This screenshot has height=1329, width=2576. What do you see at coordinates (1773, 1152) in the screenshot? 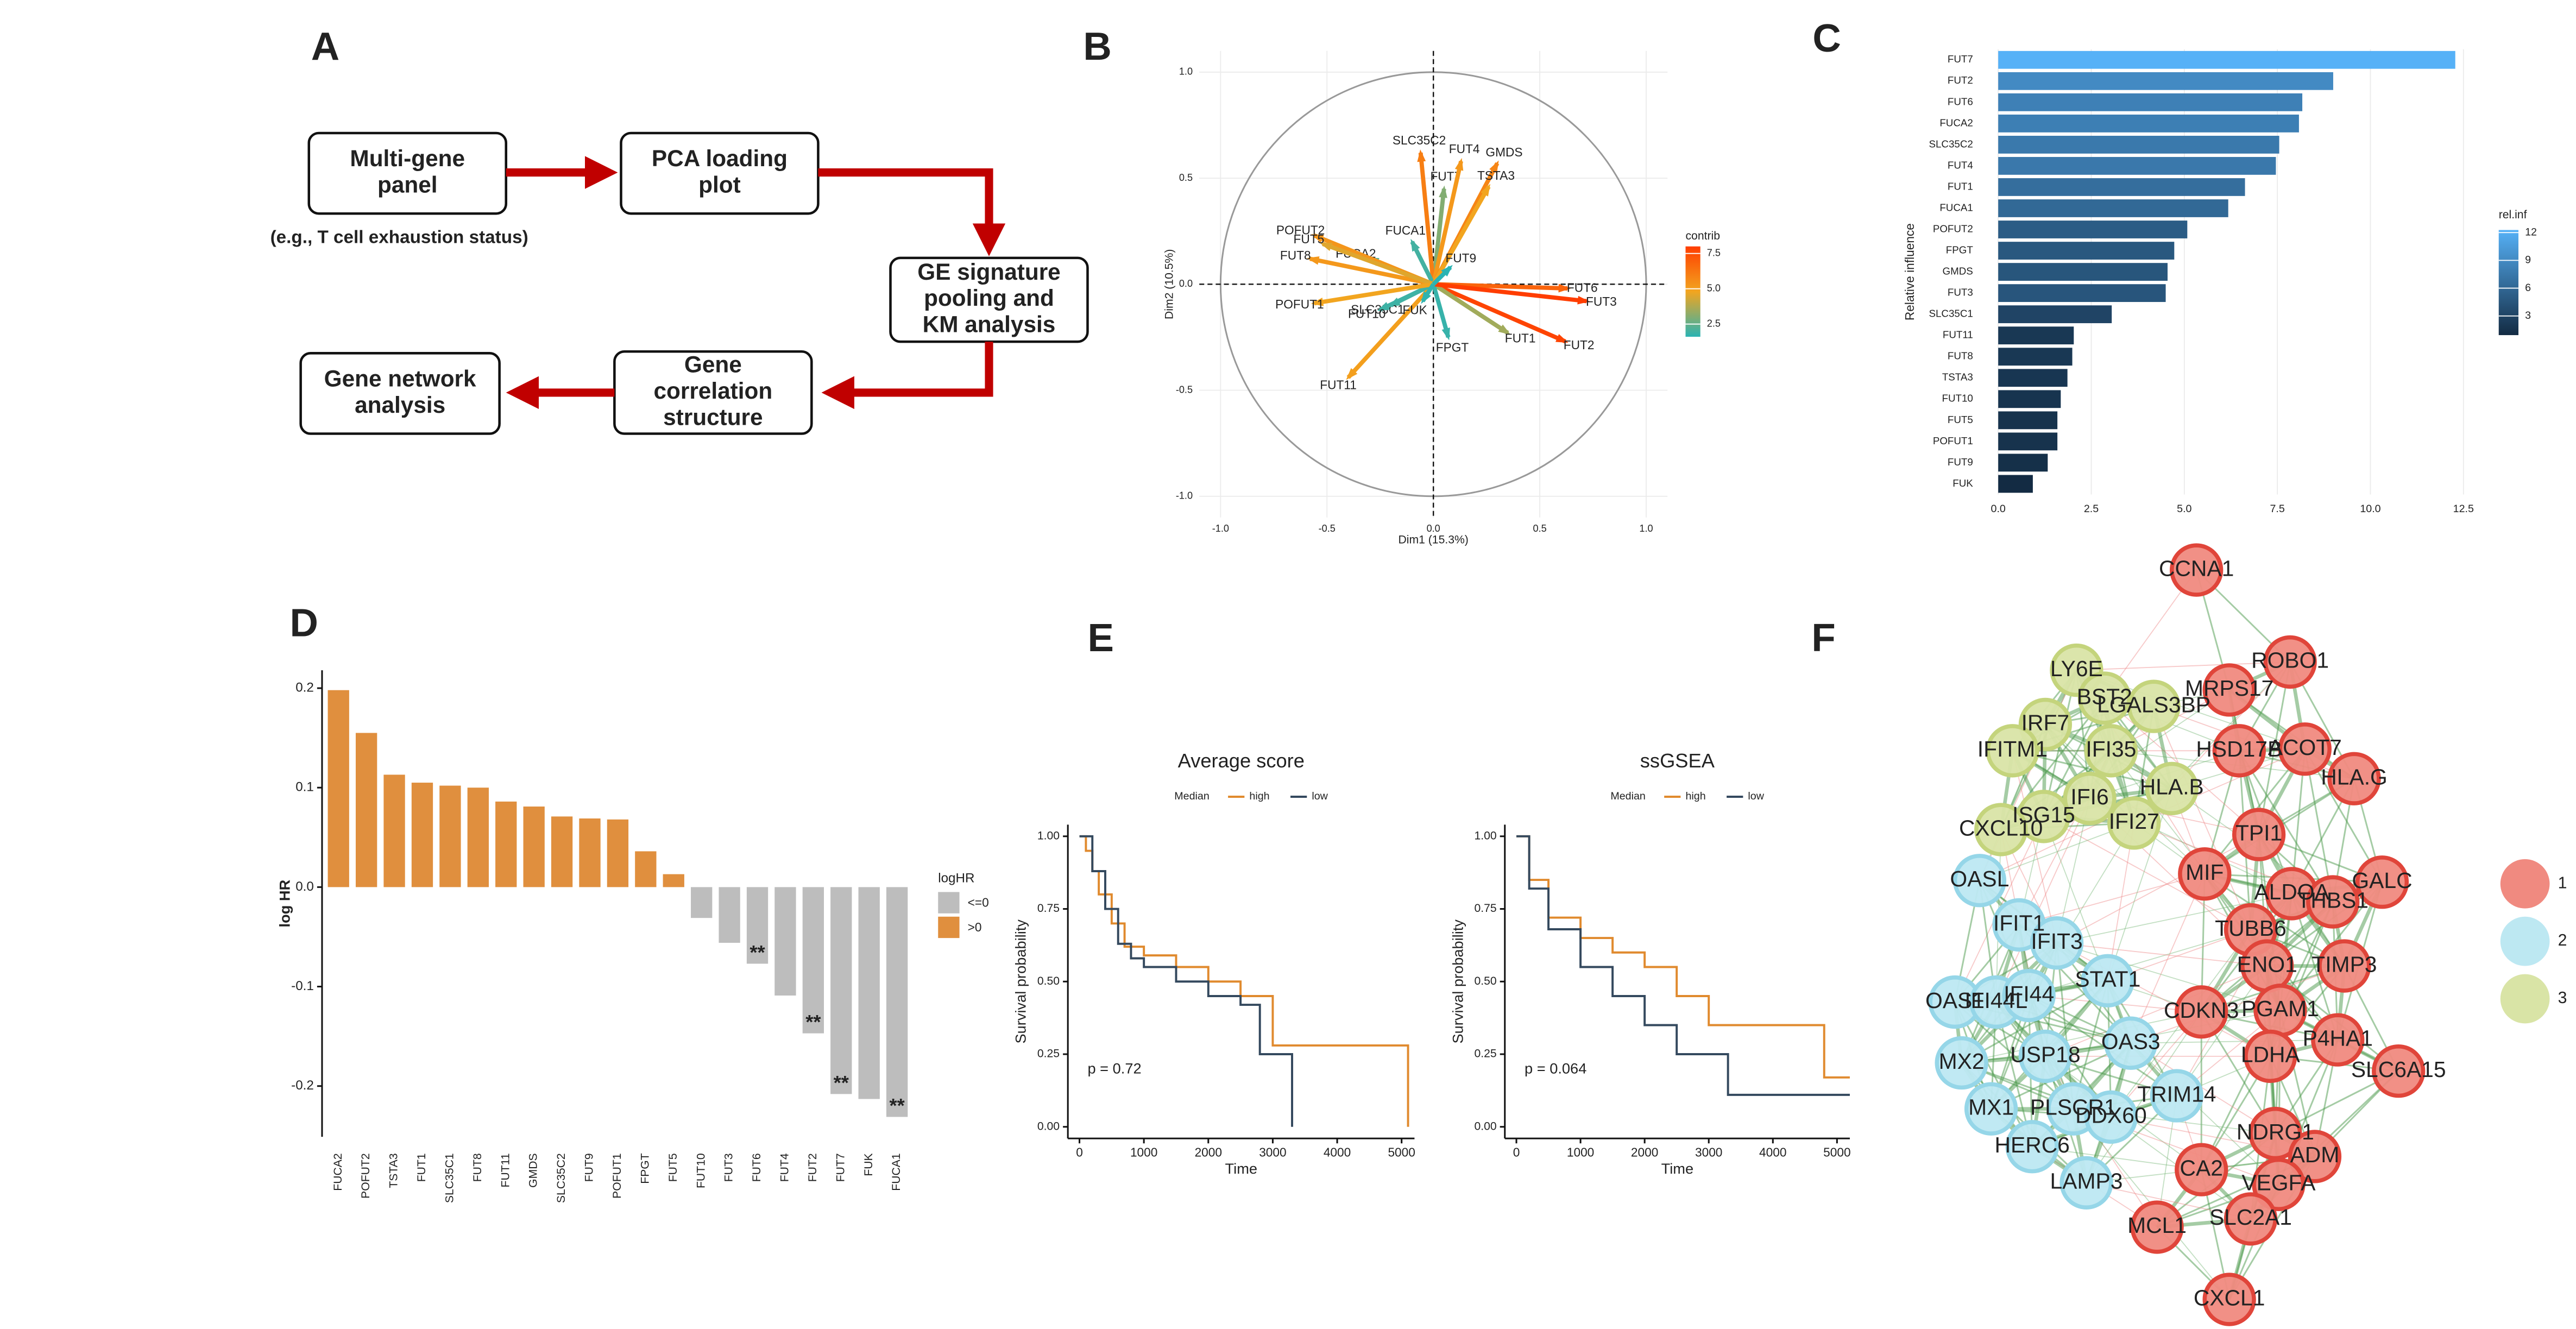
I see `x-tick-label: 4000` at bounding box center [1773, 1152].